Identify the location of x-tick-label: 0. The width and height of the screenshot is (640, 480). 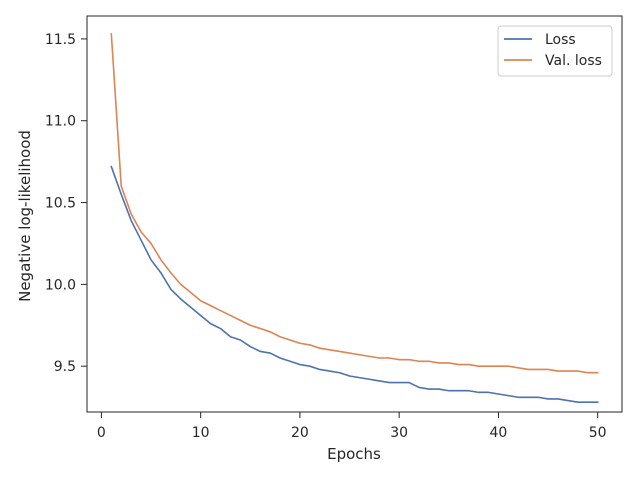
(101, 433).